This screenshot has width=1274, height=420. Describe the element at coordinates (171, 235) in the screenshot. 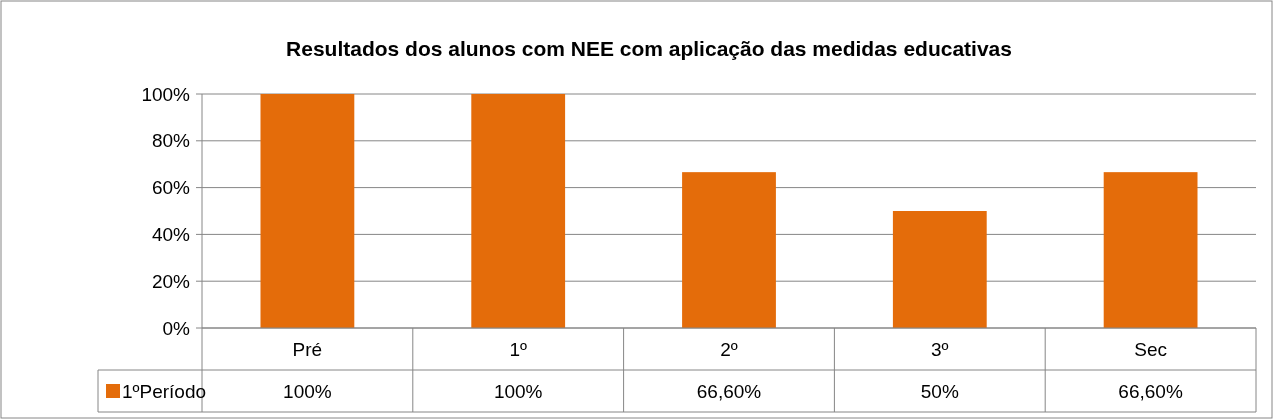

I see `y-tick-label: 40%` at that location.